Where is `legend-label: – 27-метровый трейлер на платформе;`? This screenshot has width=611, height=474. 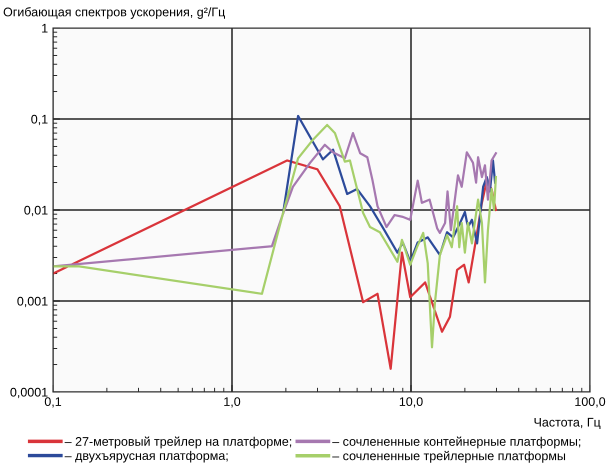
legend-label: – 27-метровый трейлер на платформе; is located at coordinates (178, 442).